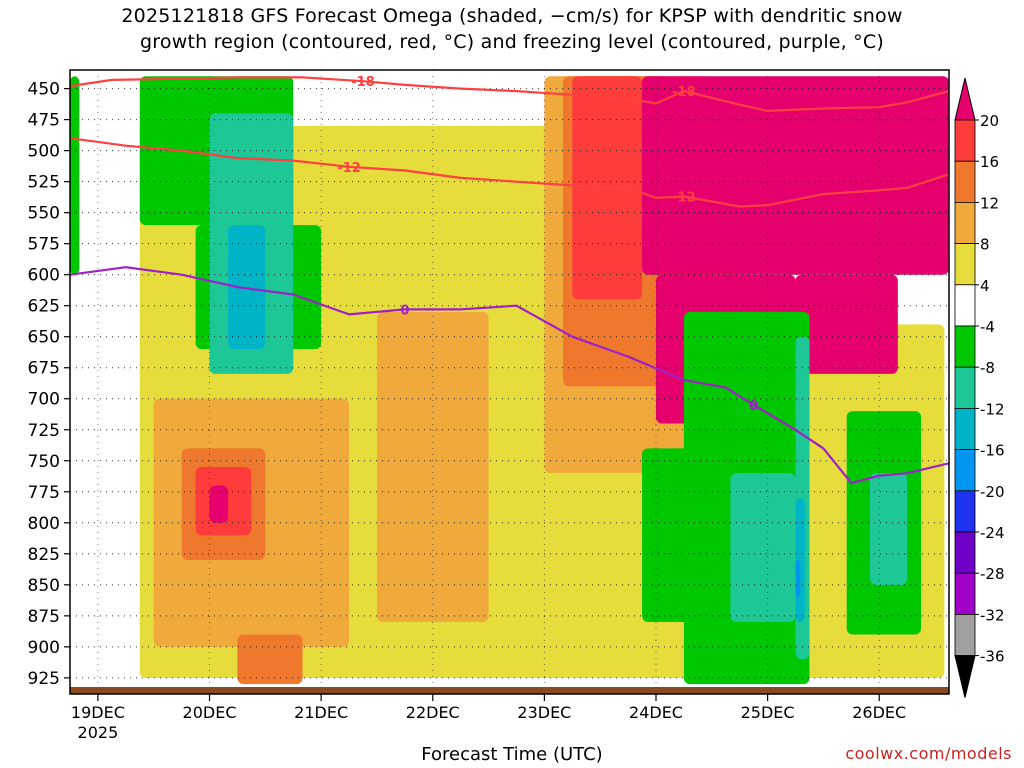 The image size is (1024, 768). What do you see at coordinates (989, 162) in the screenshot?
I see `colorbar-tick-label: 16` at bounding box center [989, 162].